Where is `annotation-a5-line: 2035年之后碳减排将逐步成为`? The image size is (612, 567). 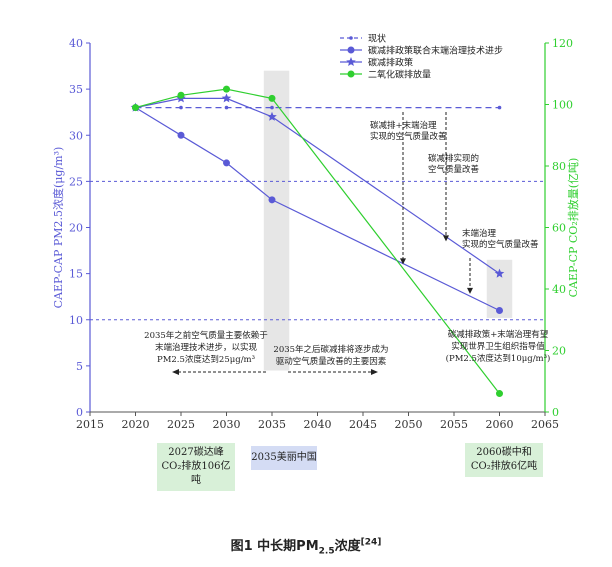 annotation-a5-line: 2035年之后碳减排将逐步成为 is located at coordinates (330, 349).